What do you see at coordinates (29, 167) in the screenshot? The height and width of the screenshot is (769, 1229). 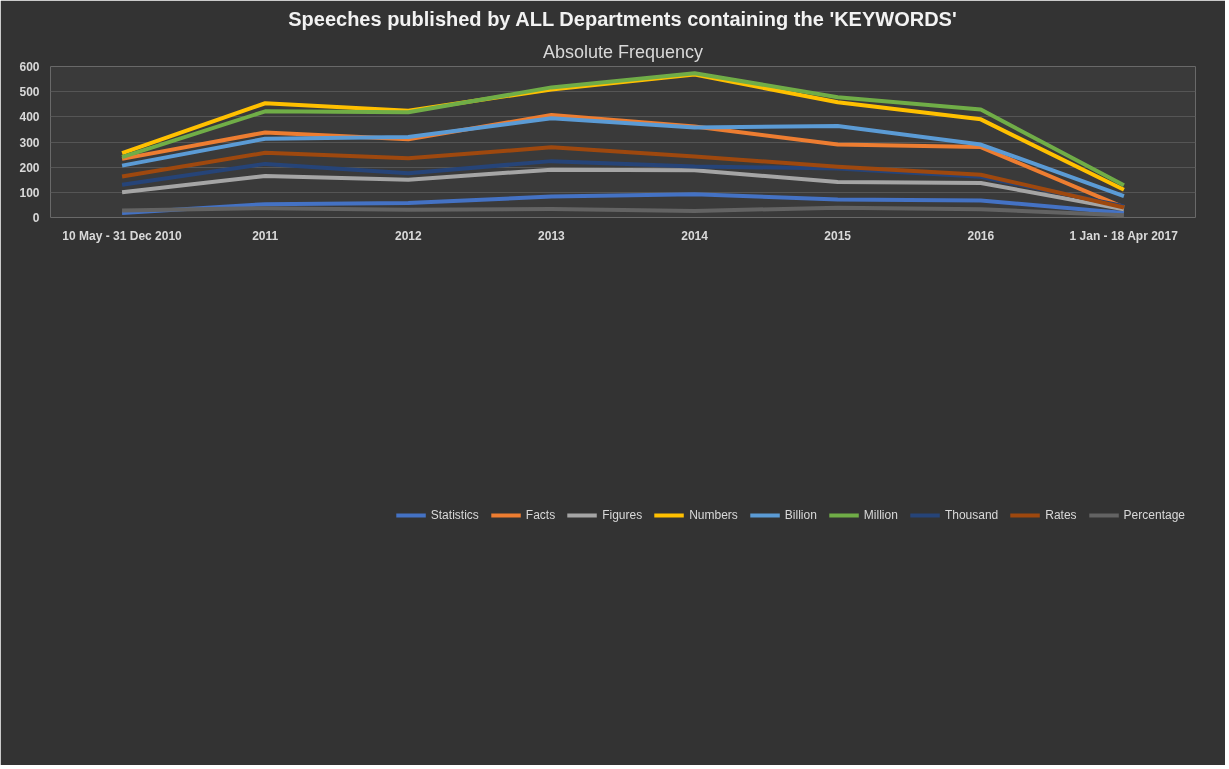 I see `y-tick-label: 200` at bounding box center [29, 167].